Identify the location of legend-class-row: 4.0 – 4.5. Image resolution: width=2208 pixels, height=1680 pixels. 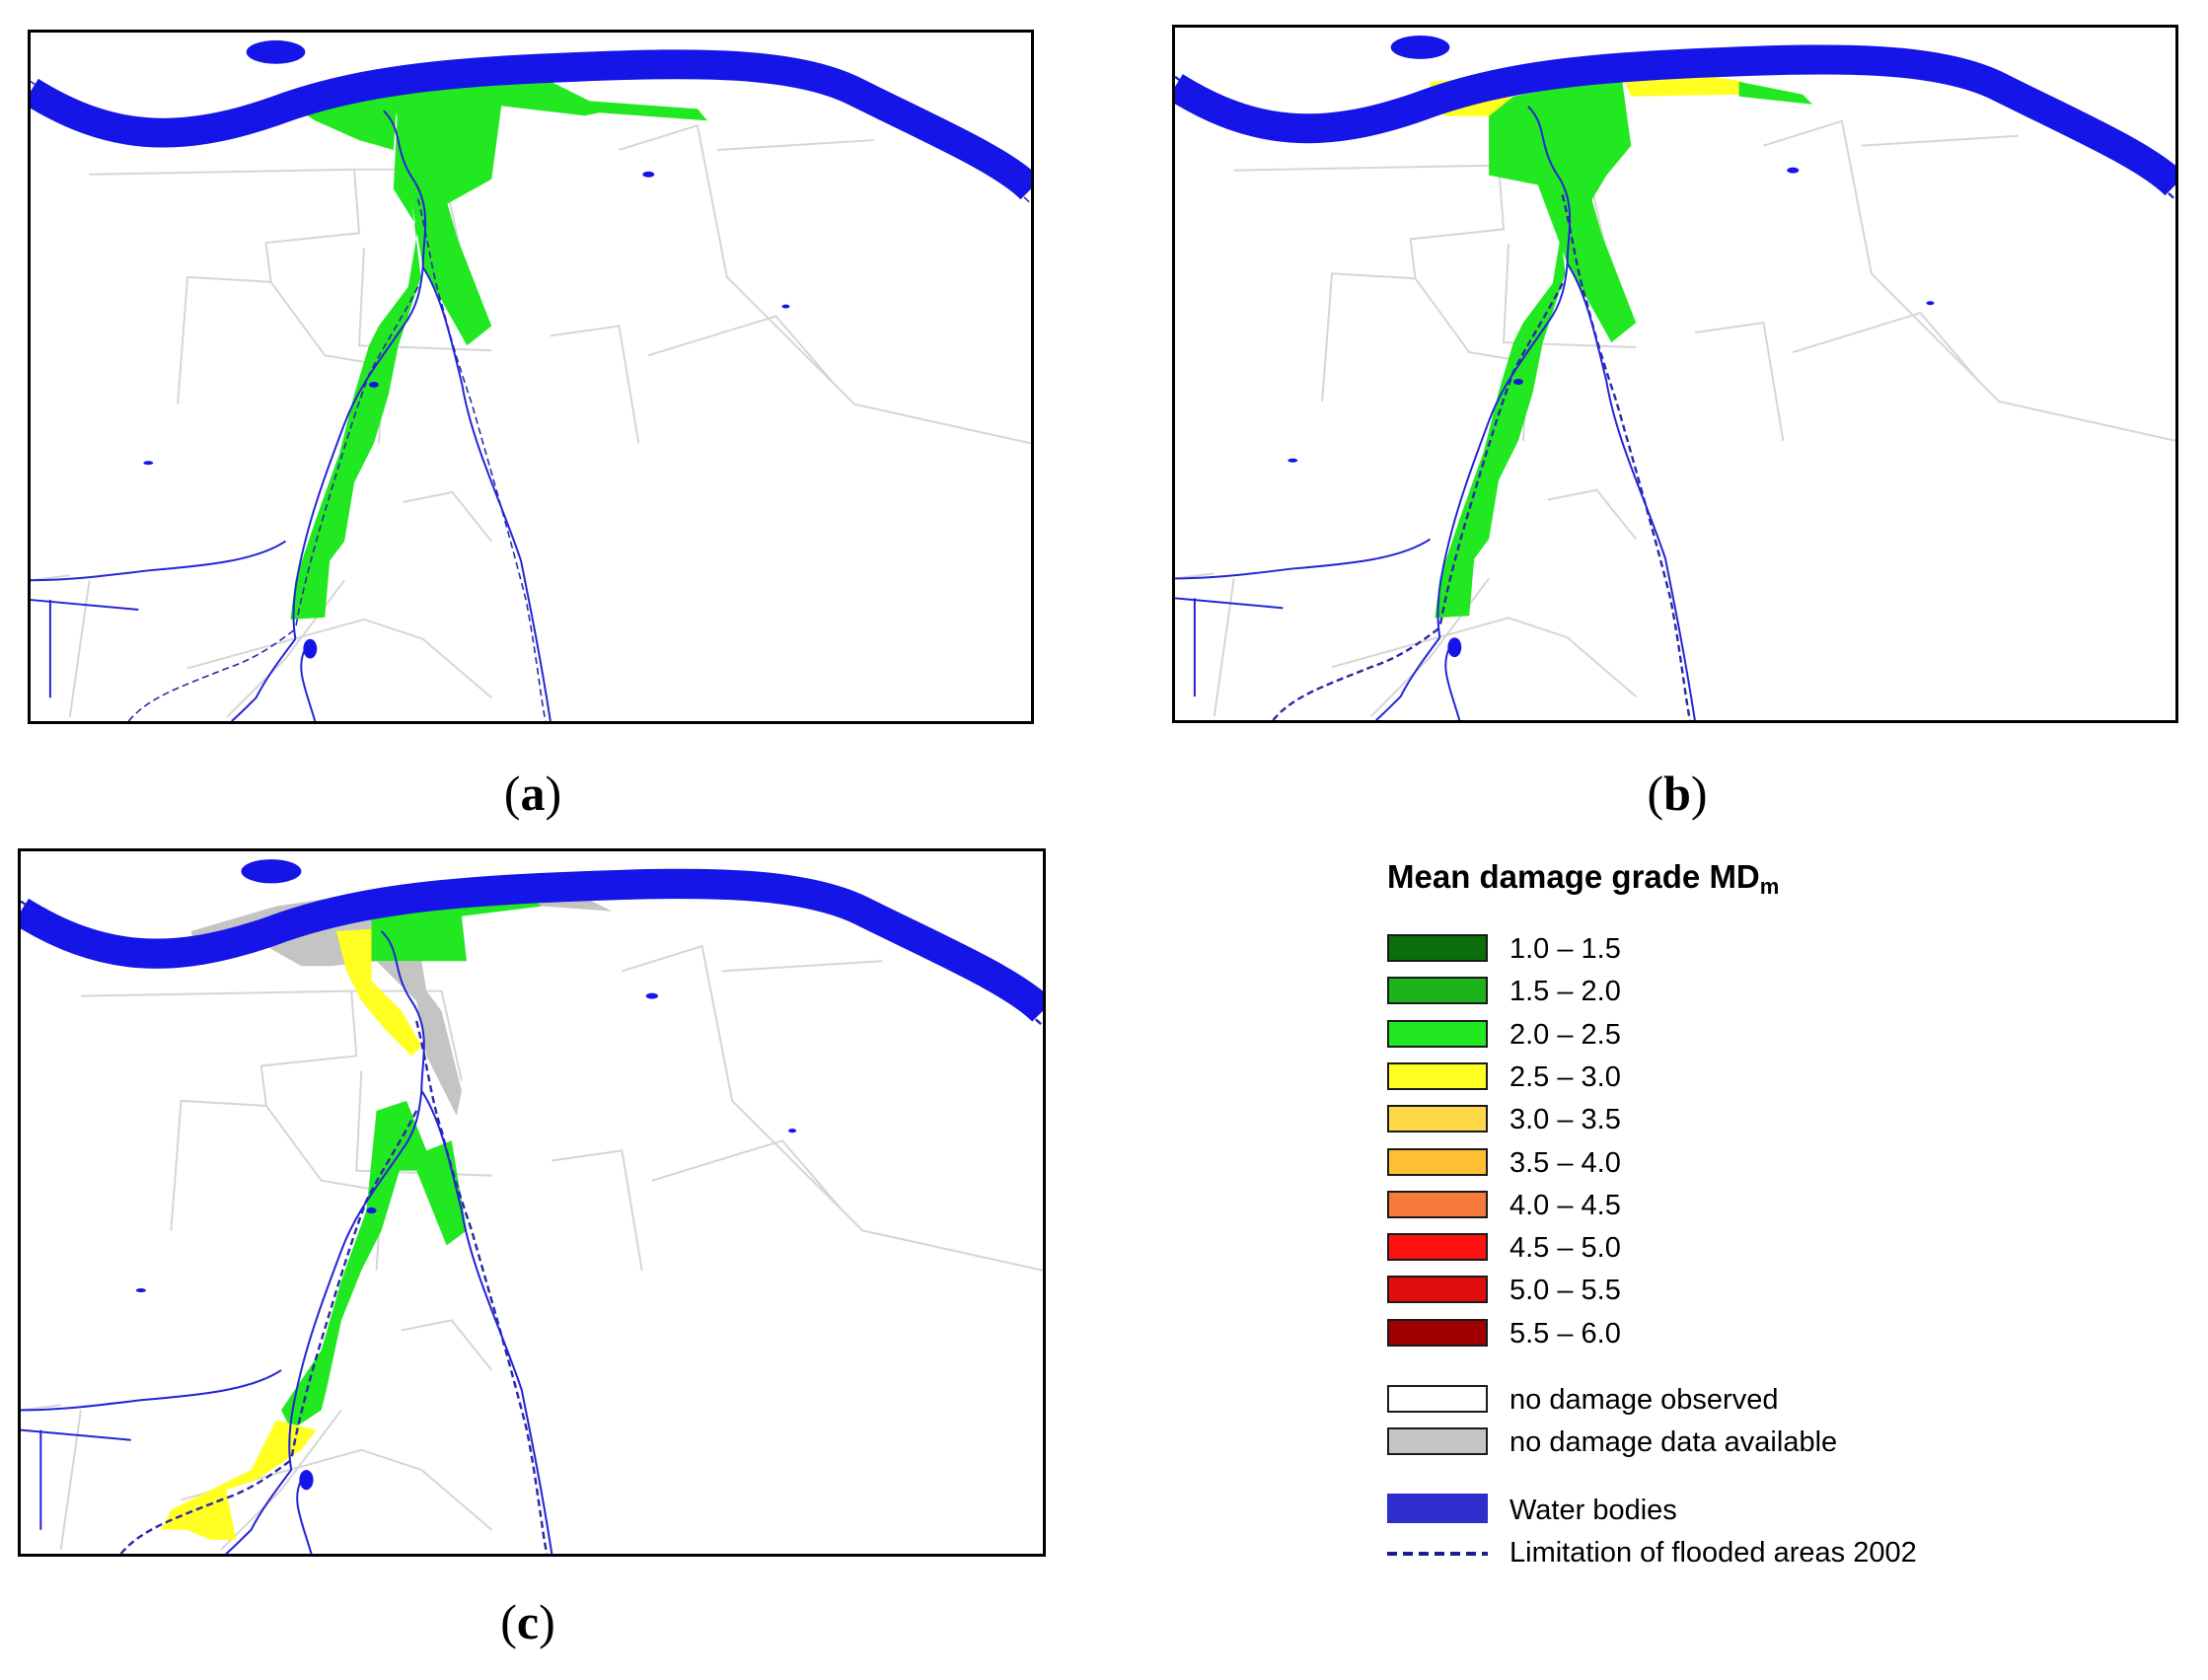
(1781, 1205).